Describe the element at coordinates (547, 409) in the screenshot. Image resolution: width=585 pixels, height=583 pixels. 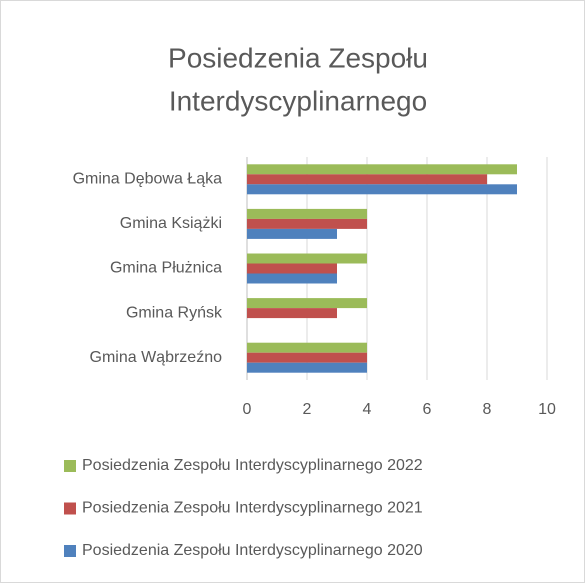
I see `x-tick-label: 10` at that location.